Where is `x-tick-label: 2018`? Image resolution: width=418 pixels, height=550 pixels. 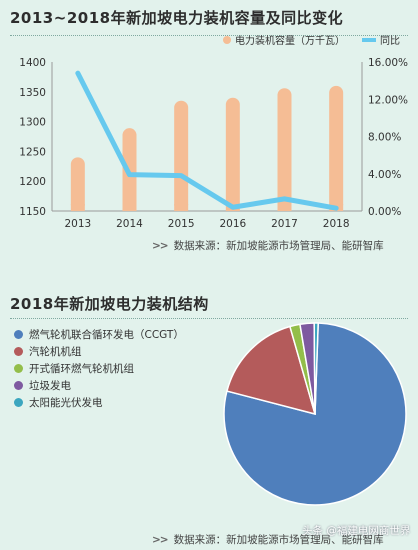
x-tick-label: 2018 is located at coordinates (336, 224).